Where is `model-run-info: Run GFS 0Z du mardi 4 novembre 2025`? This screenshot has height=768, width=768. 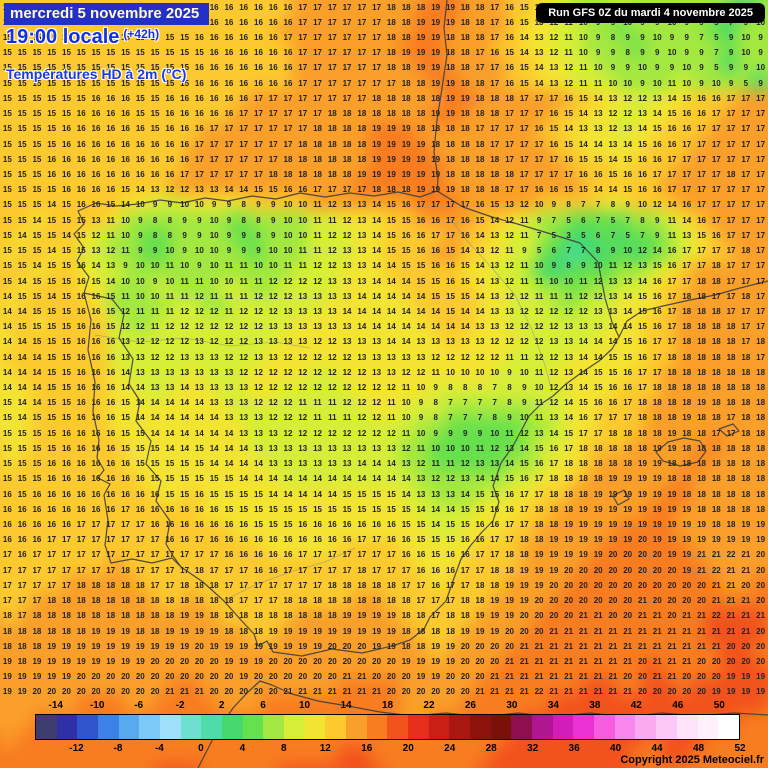 model-run-info: Run GFS 0Z du mardi 4 novembre 2025 is located at coordinates (650, 13).